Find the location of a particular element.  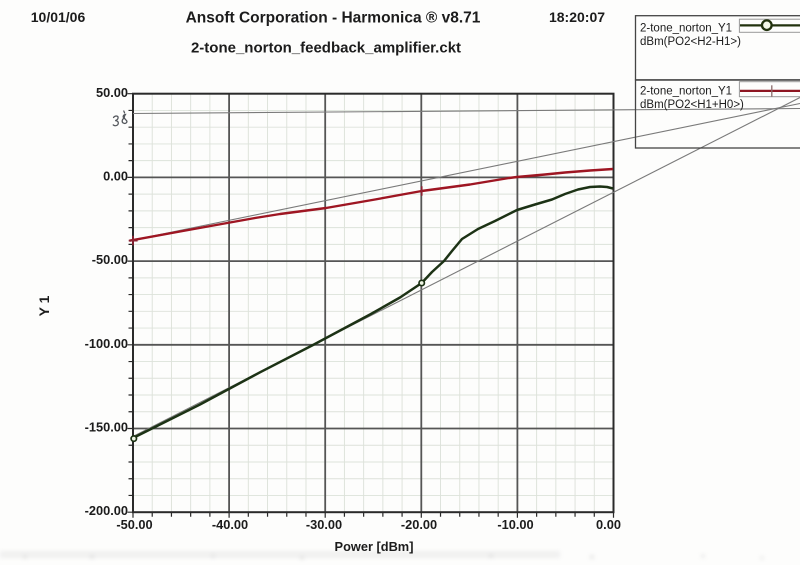

svg-text: -100.00 is located at coordinates (106, 343).